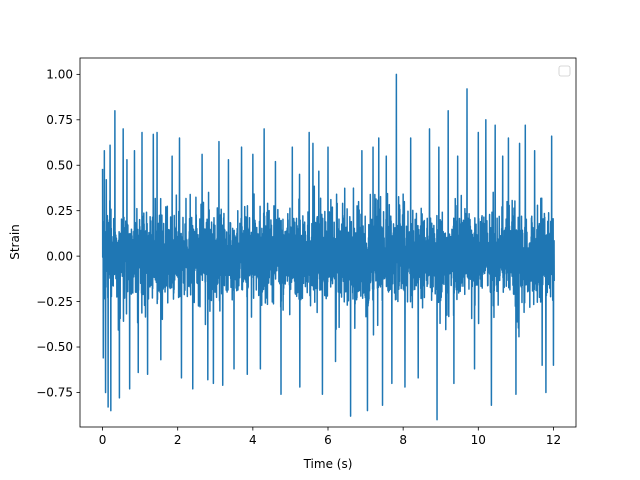  I want to click on y-tick-label: 1.00, so click(59, 75).